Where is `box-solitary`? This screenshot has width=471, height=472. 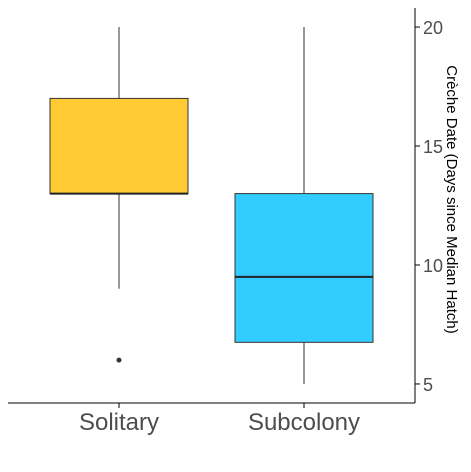
box-solitary is located at coordinates (119, 146).